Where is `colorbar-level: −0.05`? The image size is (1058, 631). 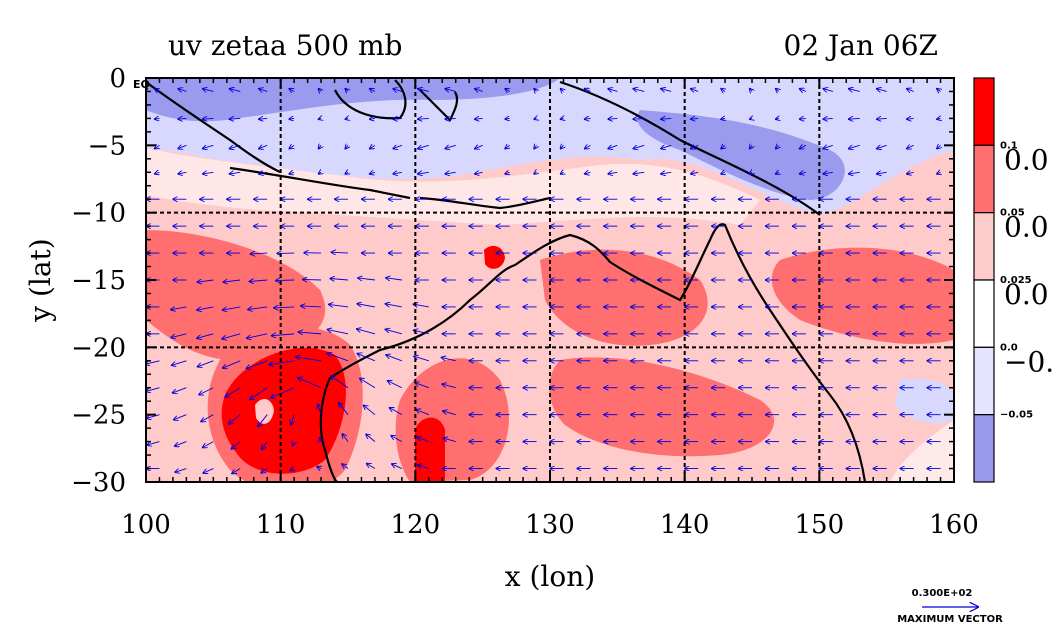
colorbar-level: −0.05 is located at coordinates (1016, 415).